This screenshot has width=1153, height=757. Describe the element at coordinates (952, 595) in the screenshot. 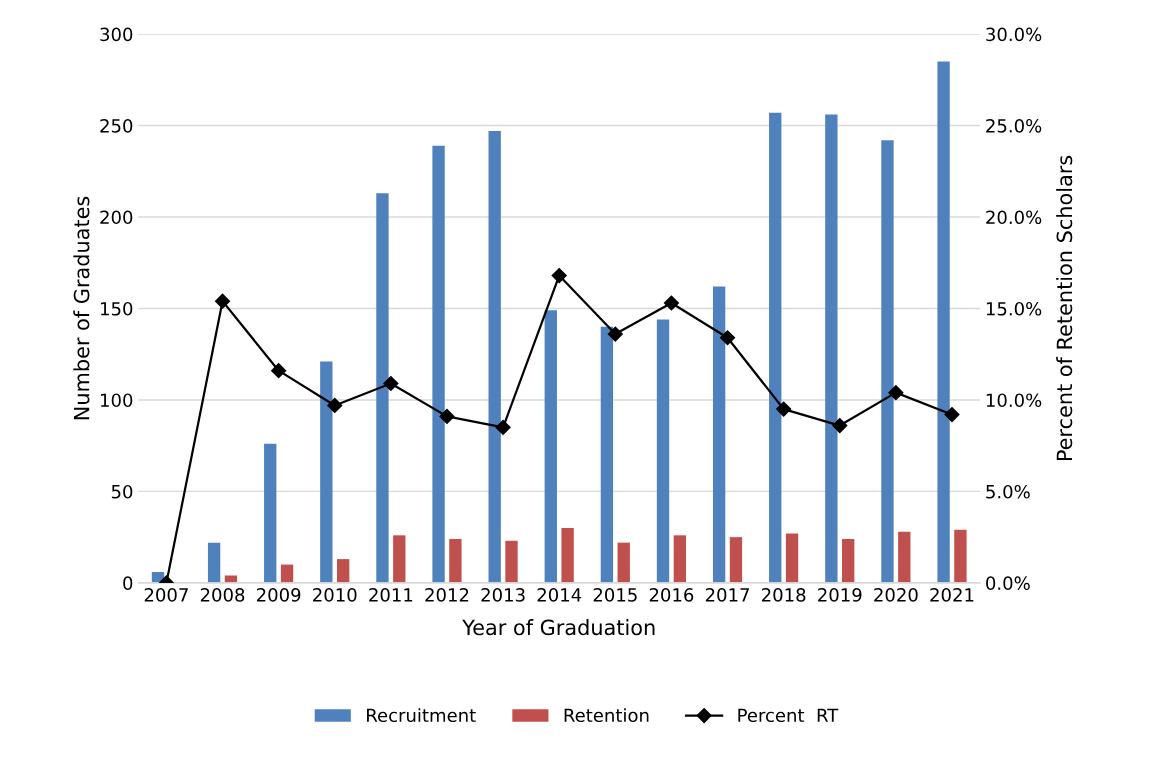

I see `x-tick-label: 2021` at that location.